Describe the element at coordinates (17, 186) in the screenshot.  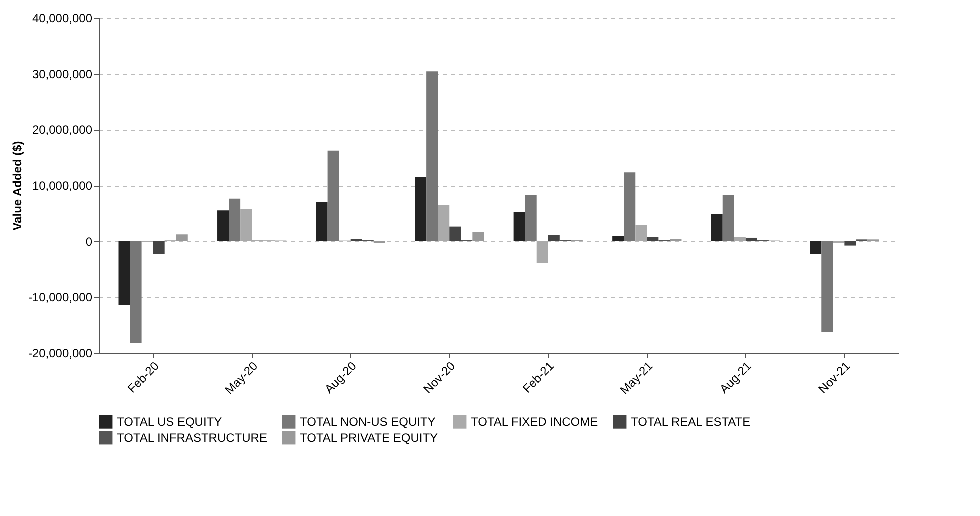
I see `y-axis-title: Value Added ($)` at that location.